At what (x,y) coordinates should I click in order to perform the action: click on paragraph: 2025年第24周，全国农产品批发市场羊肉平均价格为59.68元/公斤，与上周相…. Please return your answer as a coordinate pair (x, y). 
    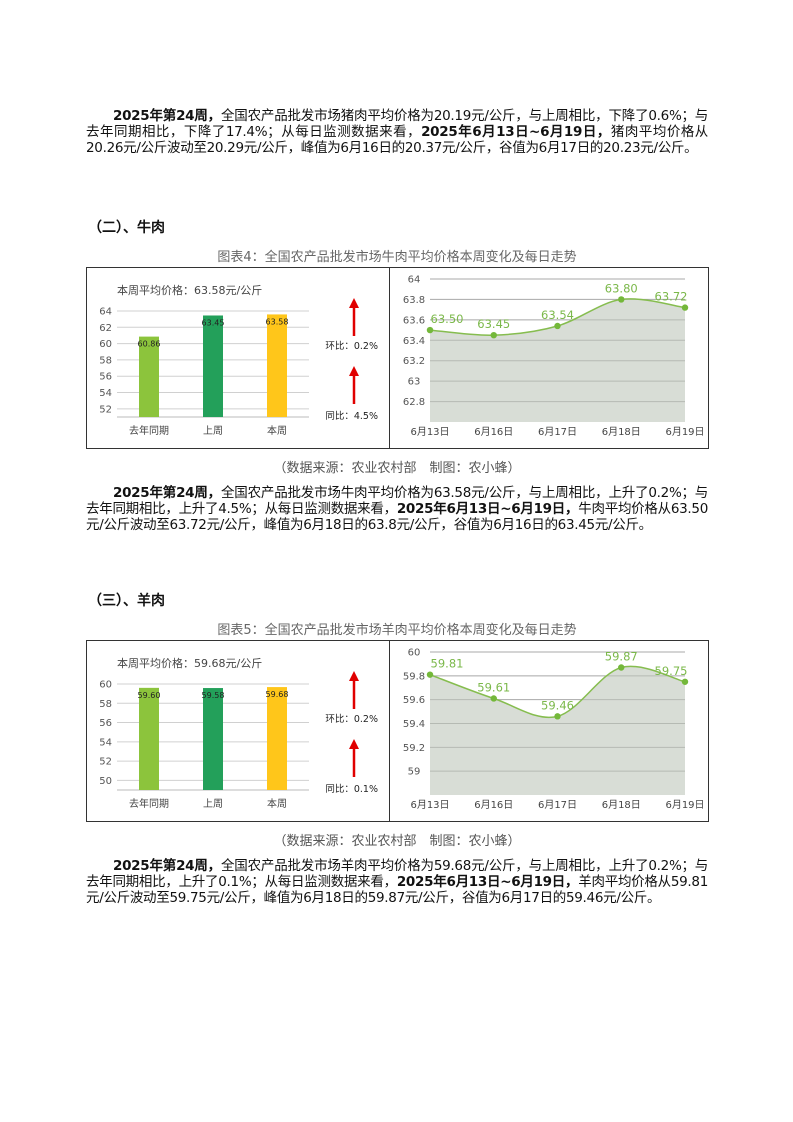
    Looking at the image, I should click on (397, 882).